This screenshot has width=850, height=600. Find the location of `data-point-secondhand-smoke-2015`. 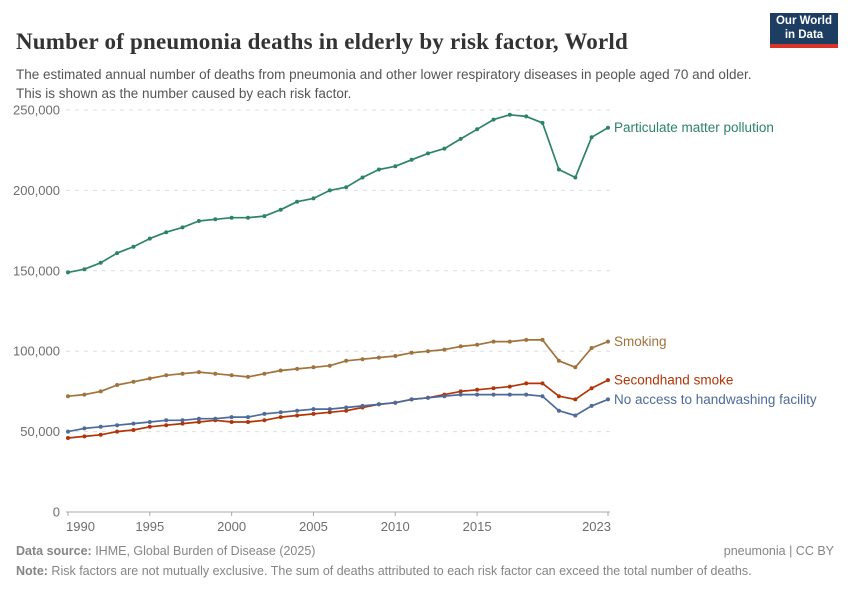

data-point-secondhand-smoke-2015 is located at coordinates (477, 389).